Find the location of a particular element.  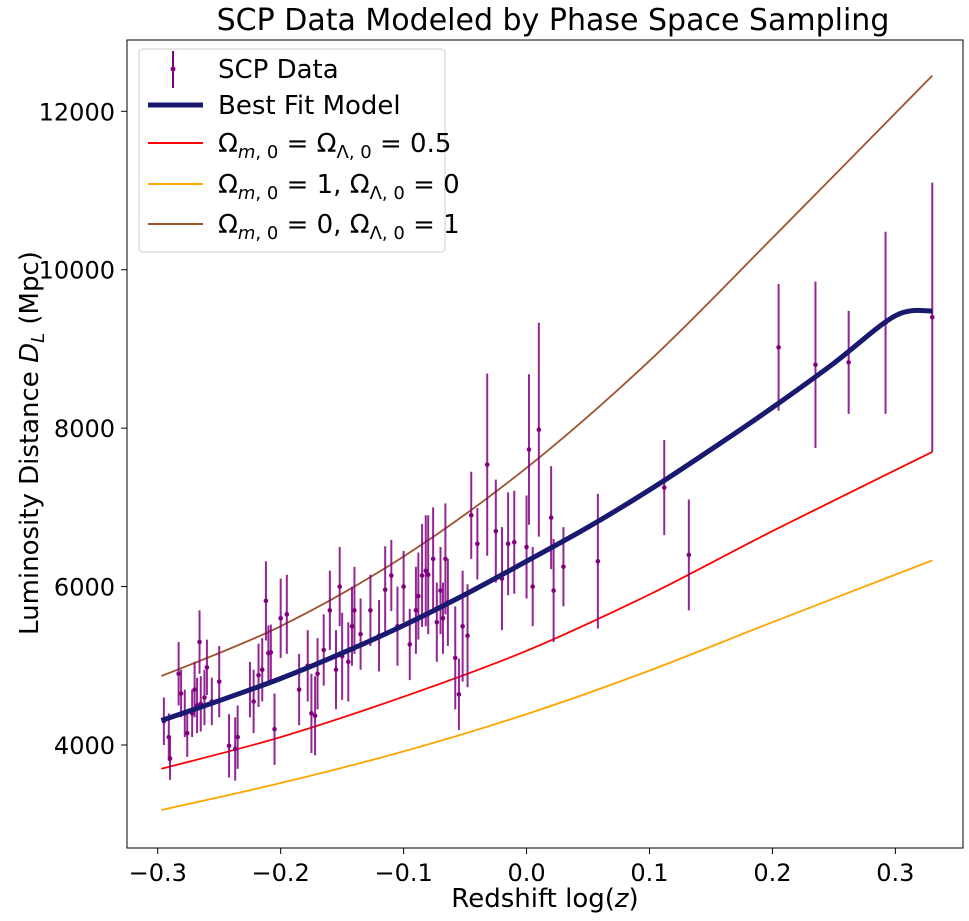

y-tick-label: 4000 is located at coordinates (84, 746).